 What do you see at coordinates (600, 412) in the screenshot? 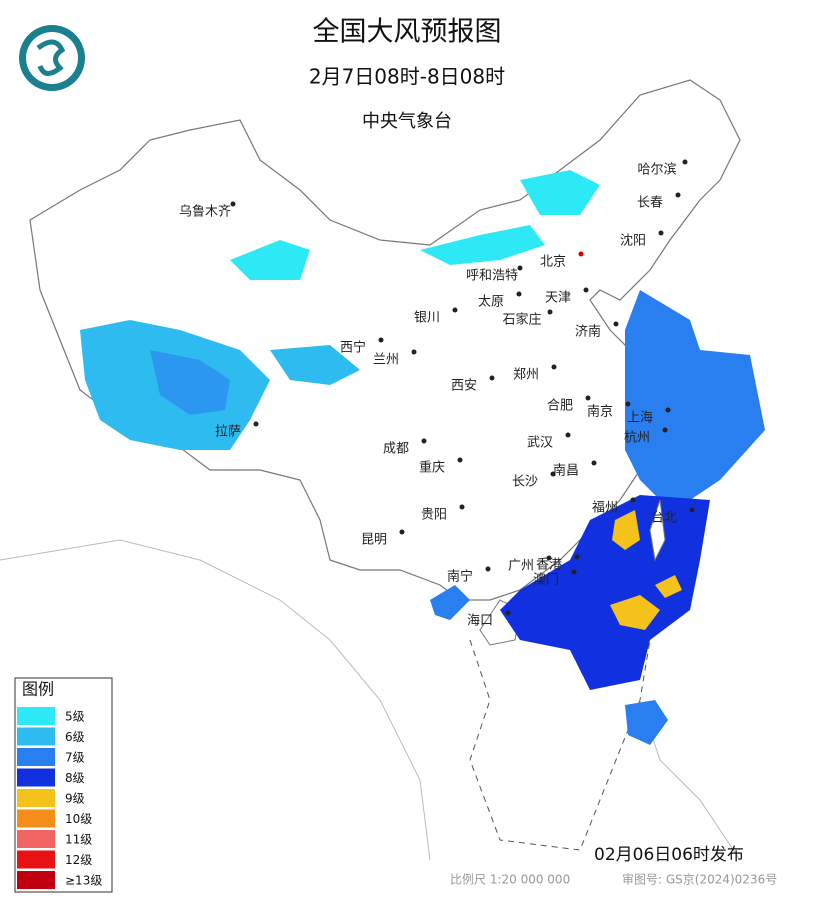
I see `city-name: 南京` at bounding box center [600, 412].